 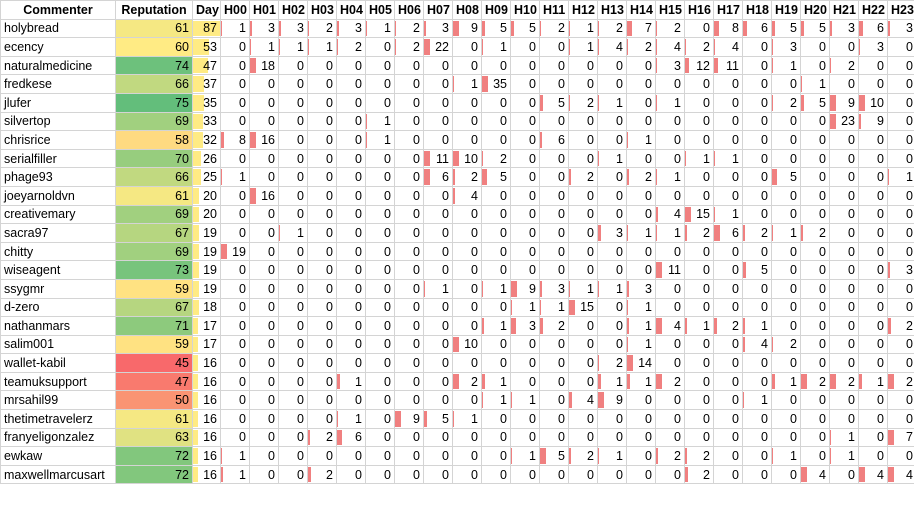 I want to click on column-header-h15: H15, so click(x=670, y=10).